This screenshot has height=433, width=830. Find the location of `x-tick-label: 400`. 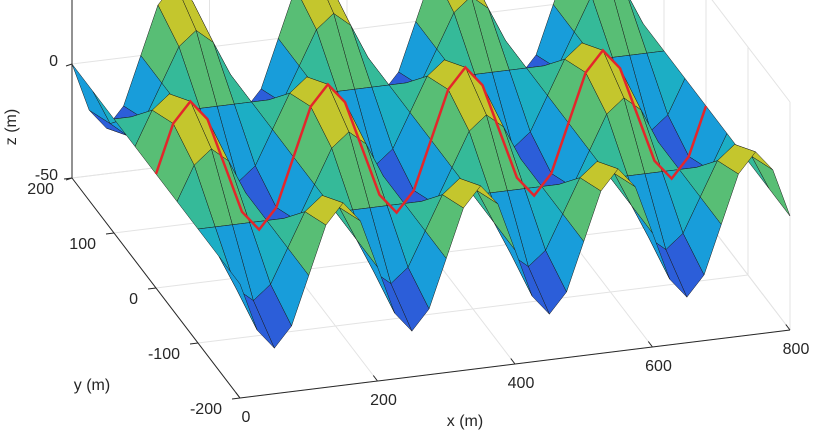

x-tick-label: 400 is located at coordinates (521, 383).